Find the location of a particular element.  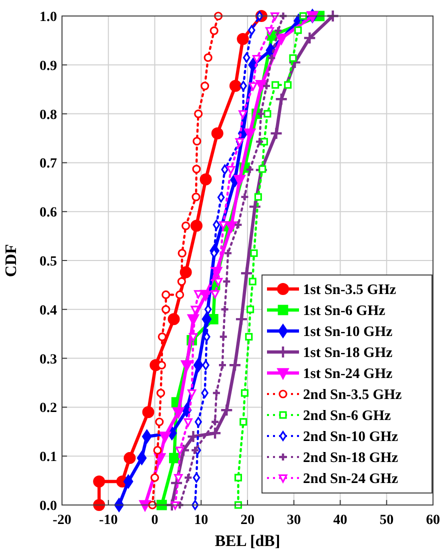

x-axis-title: BEL [dB] is located at coordinates (247, 541).